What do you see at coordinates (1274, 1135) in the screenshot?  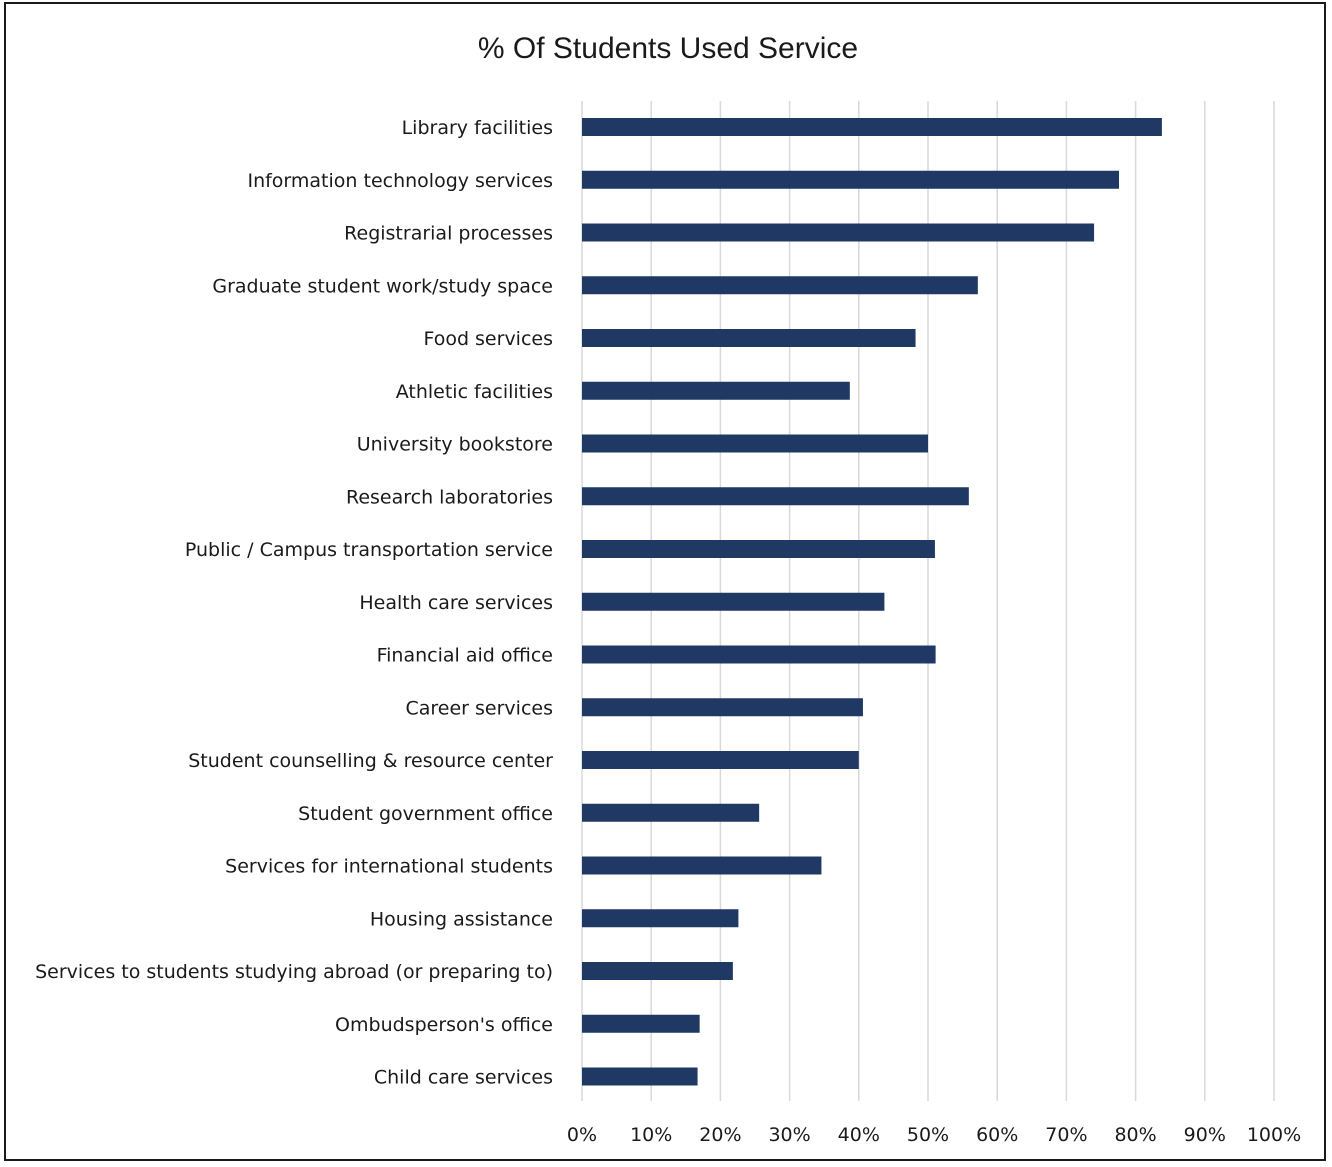 I see `x-tick-label: 100%` at bounding box center [1274, 1135].